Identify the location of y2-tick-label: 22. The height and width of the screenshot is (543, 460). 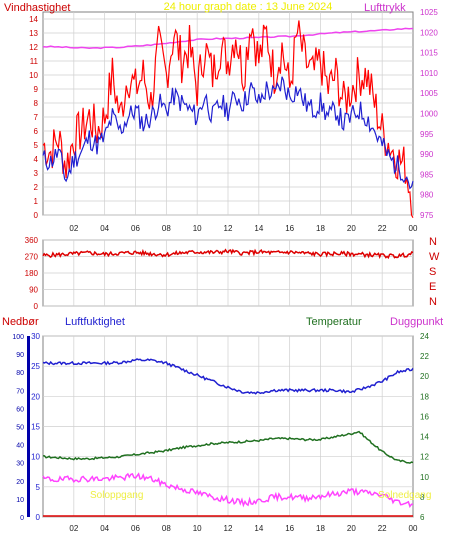
(424, 356).